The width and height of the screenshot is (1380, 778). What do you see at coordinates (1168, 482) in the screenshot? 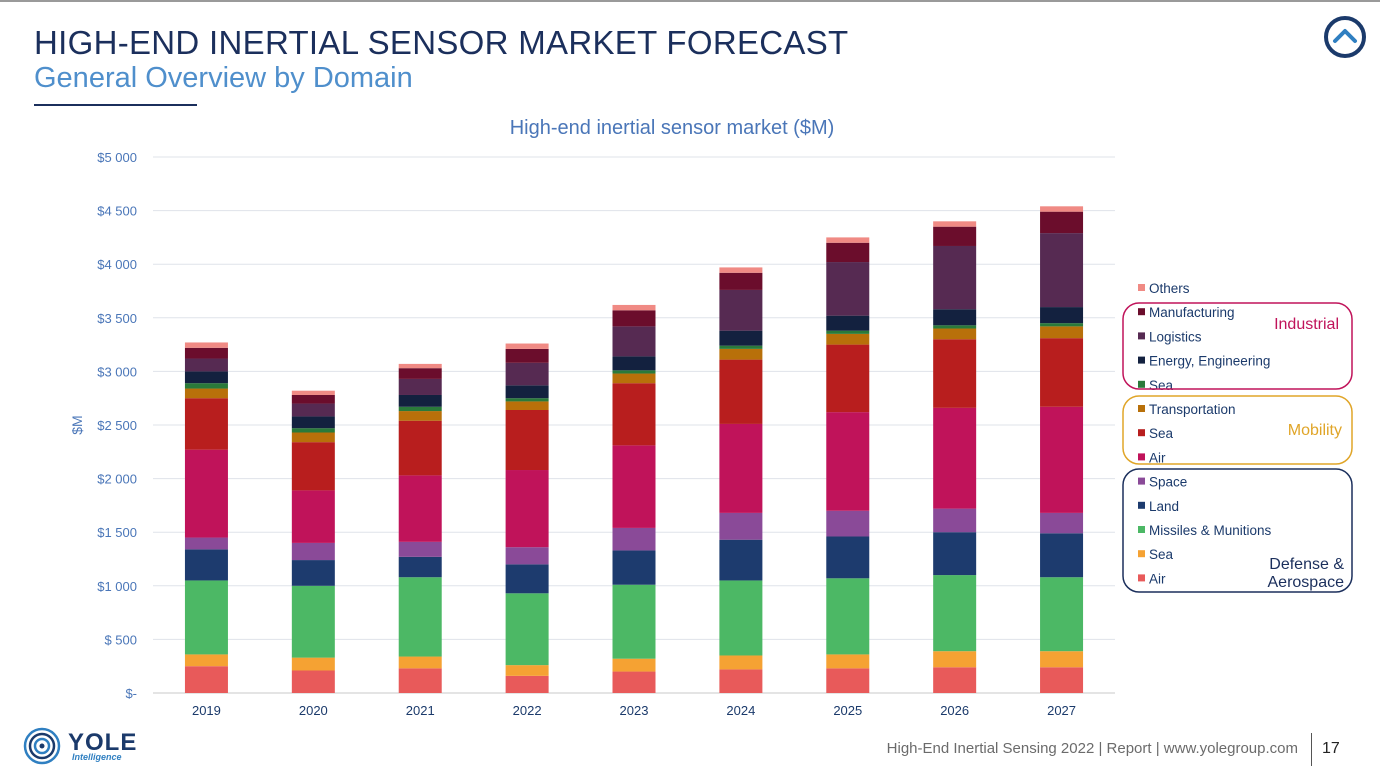
I see `legend-label: Space` at bounding box center [1168, 482].